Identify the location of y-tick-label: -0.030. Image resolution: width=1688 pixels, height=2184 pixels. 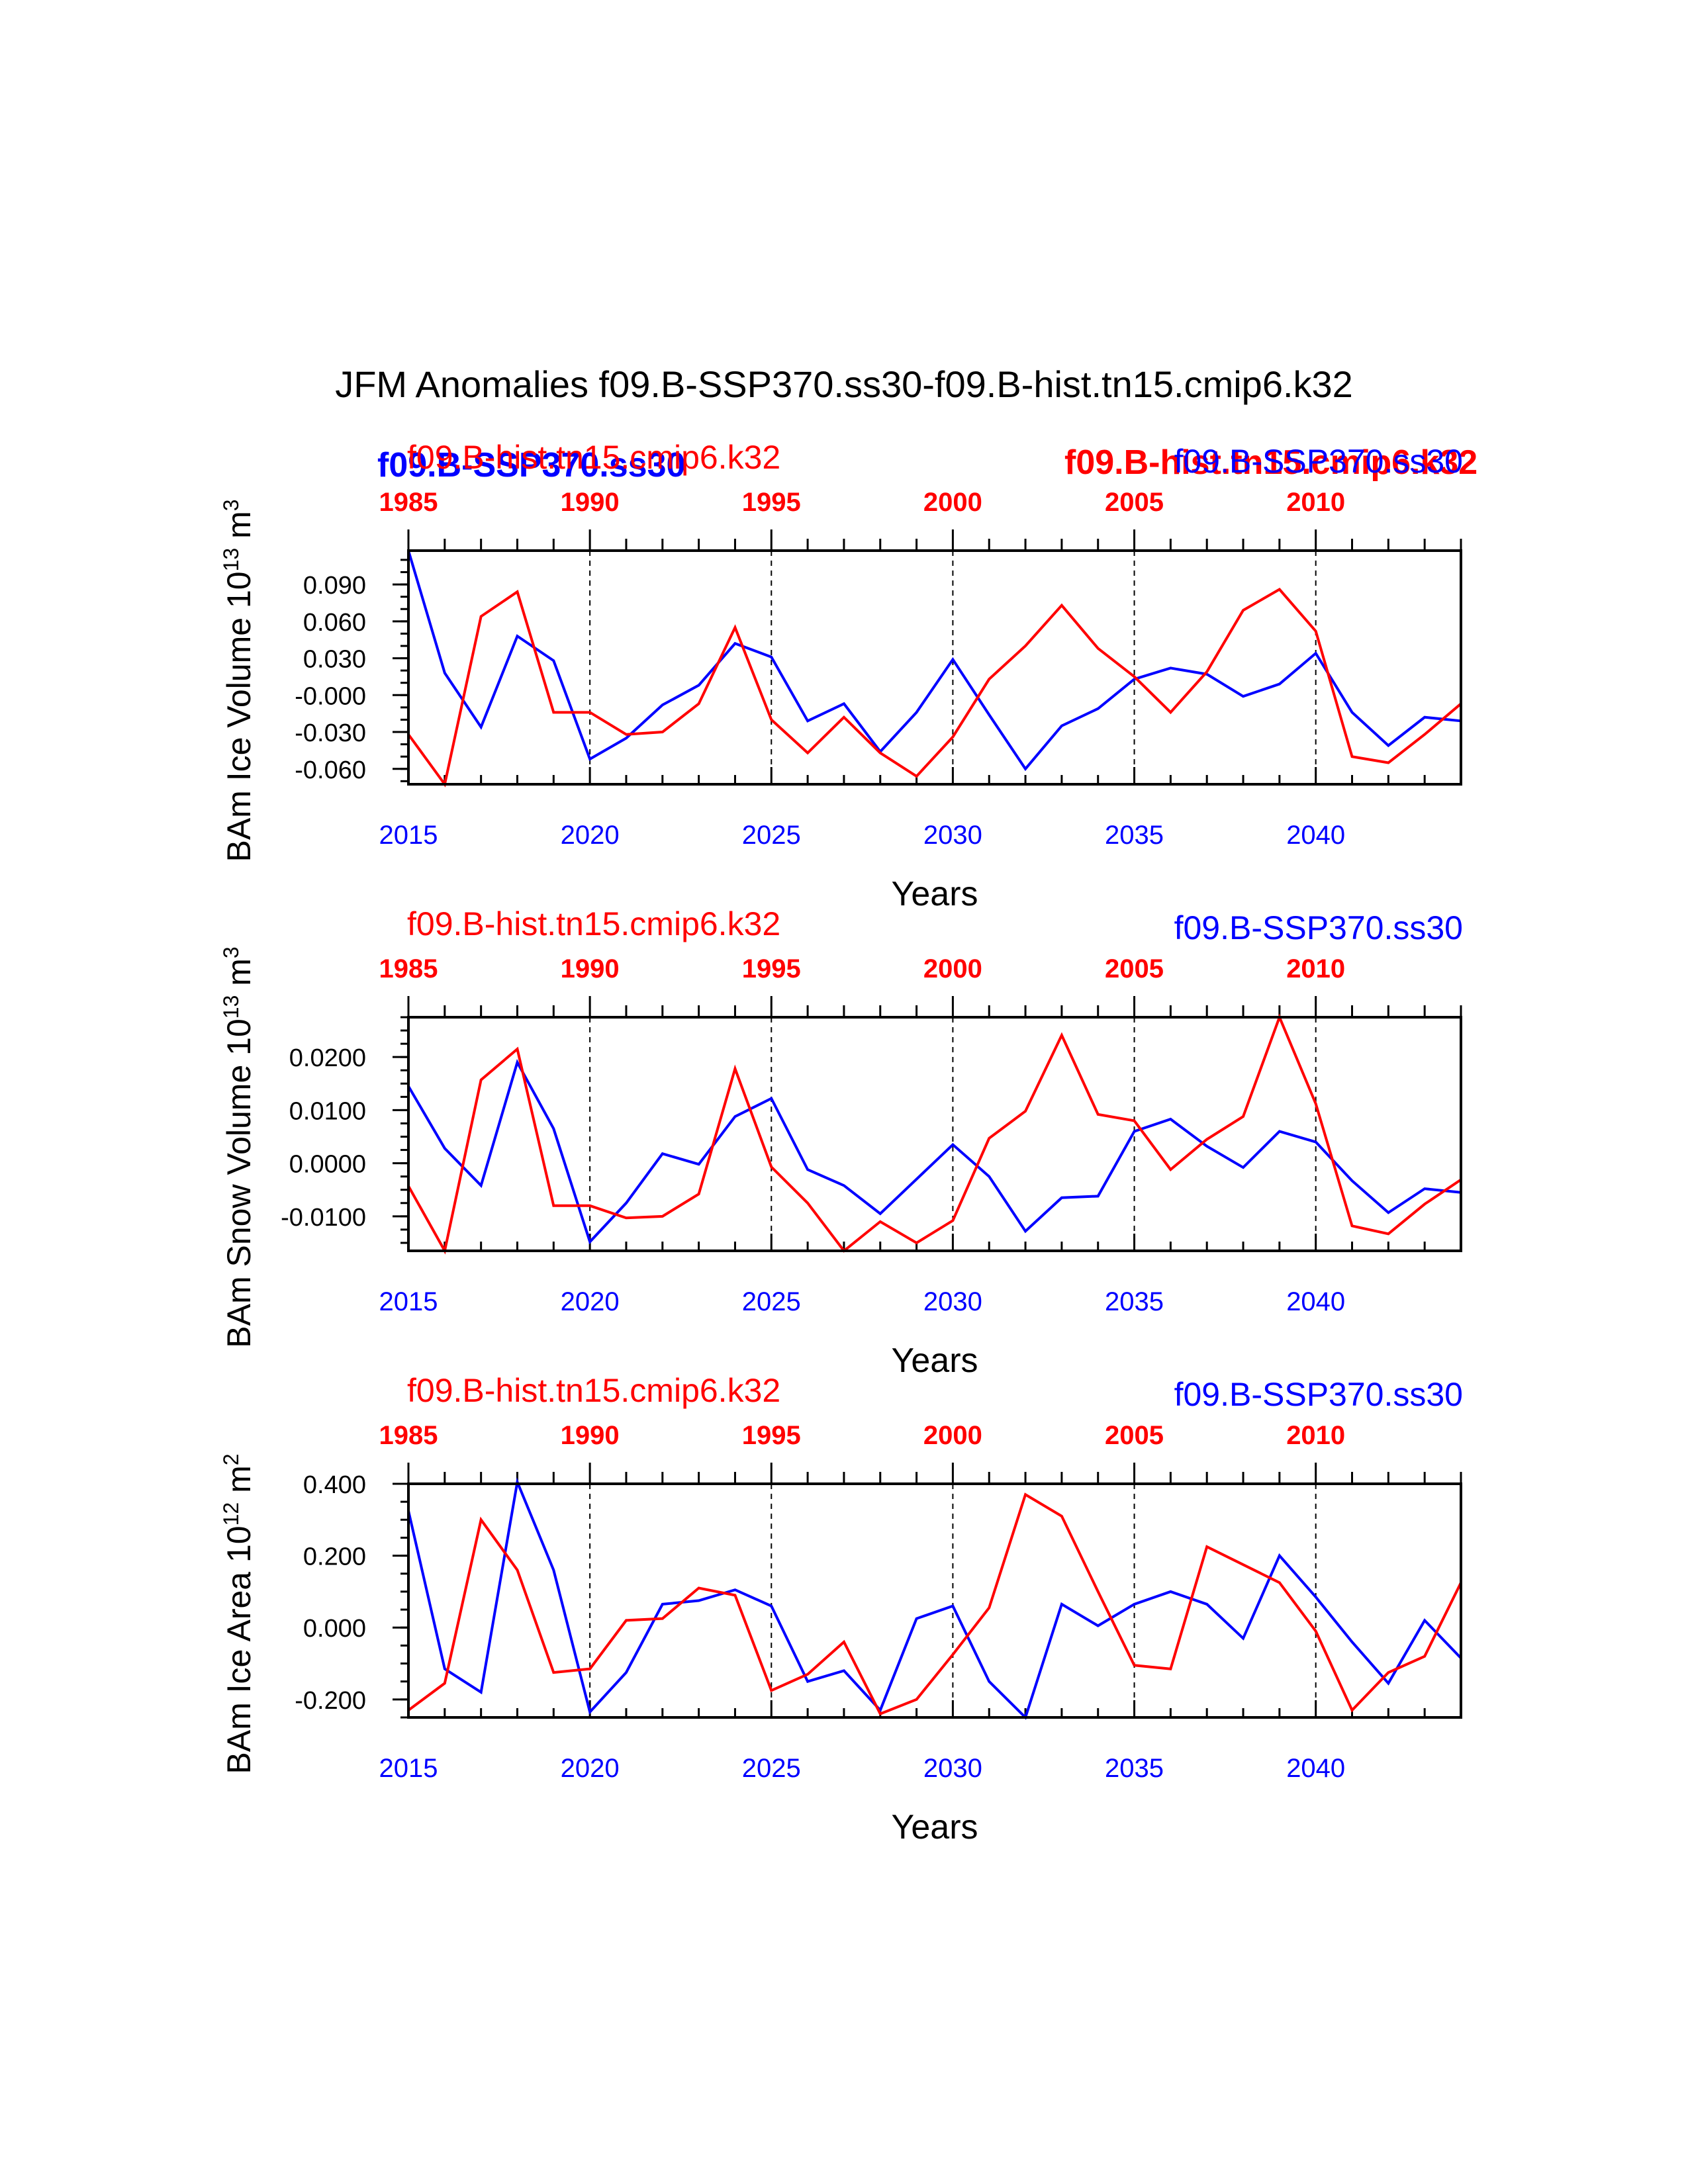
(330, 733).